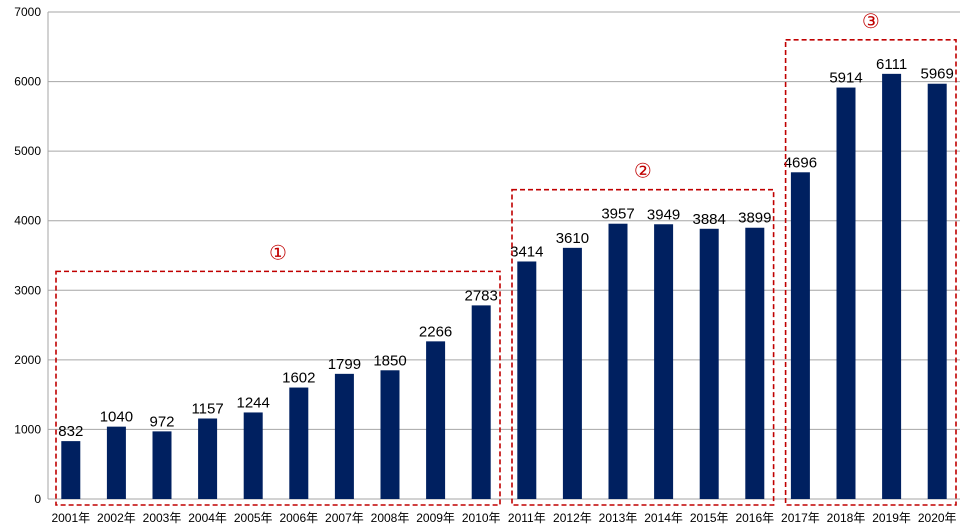  I want to click on group-label: ③, so click(871, 21).